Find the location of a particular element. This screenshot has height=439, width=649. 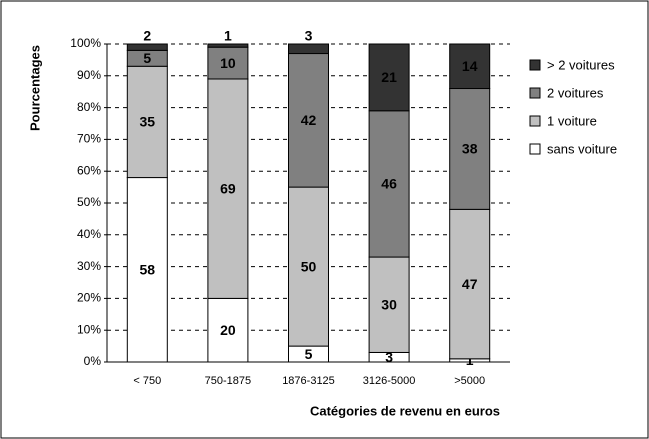

x-tick-label: >5000 is located at coordinates (469, 381).